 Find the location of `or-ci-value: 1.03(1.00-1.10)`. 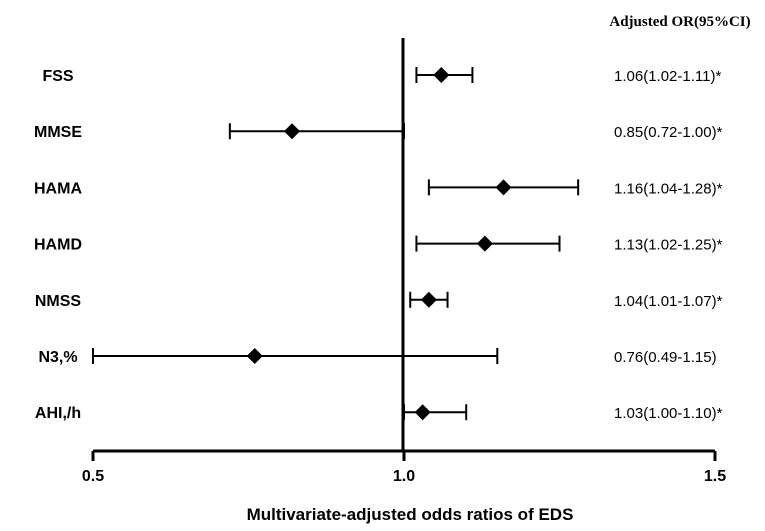

or-ci-value: 1.03(1.00-1.10) is located at coordinates (665, 413).